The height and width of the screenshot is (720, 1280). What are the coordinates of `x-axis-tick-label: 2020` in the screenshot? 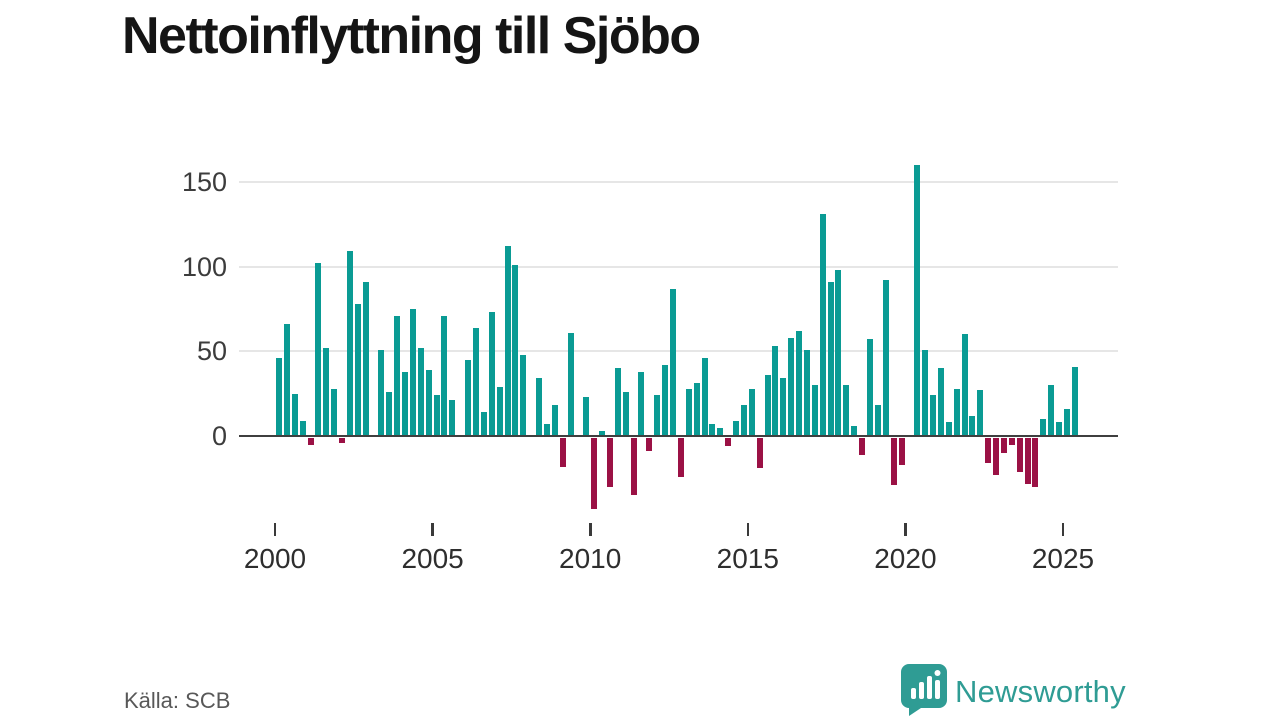 It's located at (905, 558).